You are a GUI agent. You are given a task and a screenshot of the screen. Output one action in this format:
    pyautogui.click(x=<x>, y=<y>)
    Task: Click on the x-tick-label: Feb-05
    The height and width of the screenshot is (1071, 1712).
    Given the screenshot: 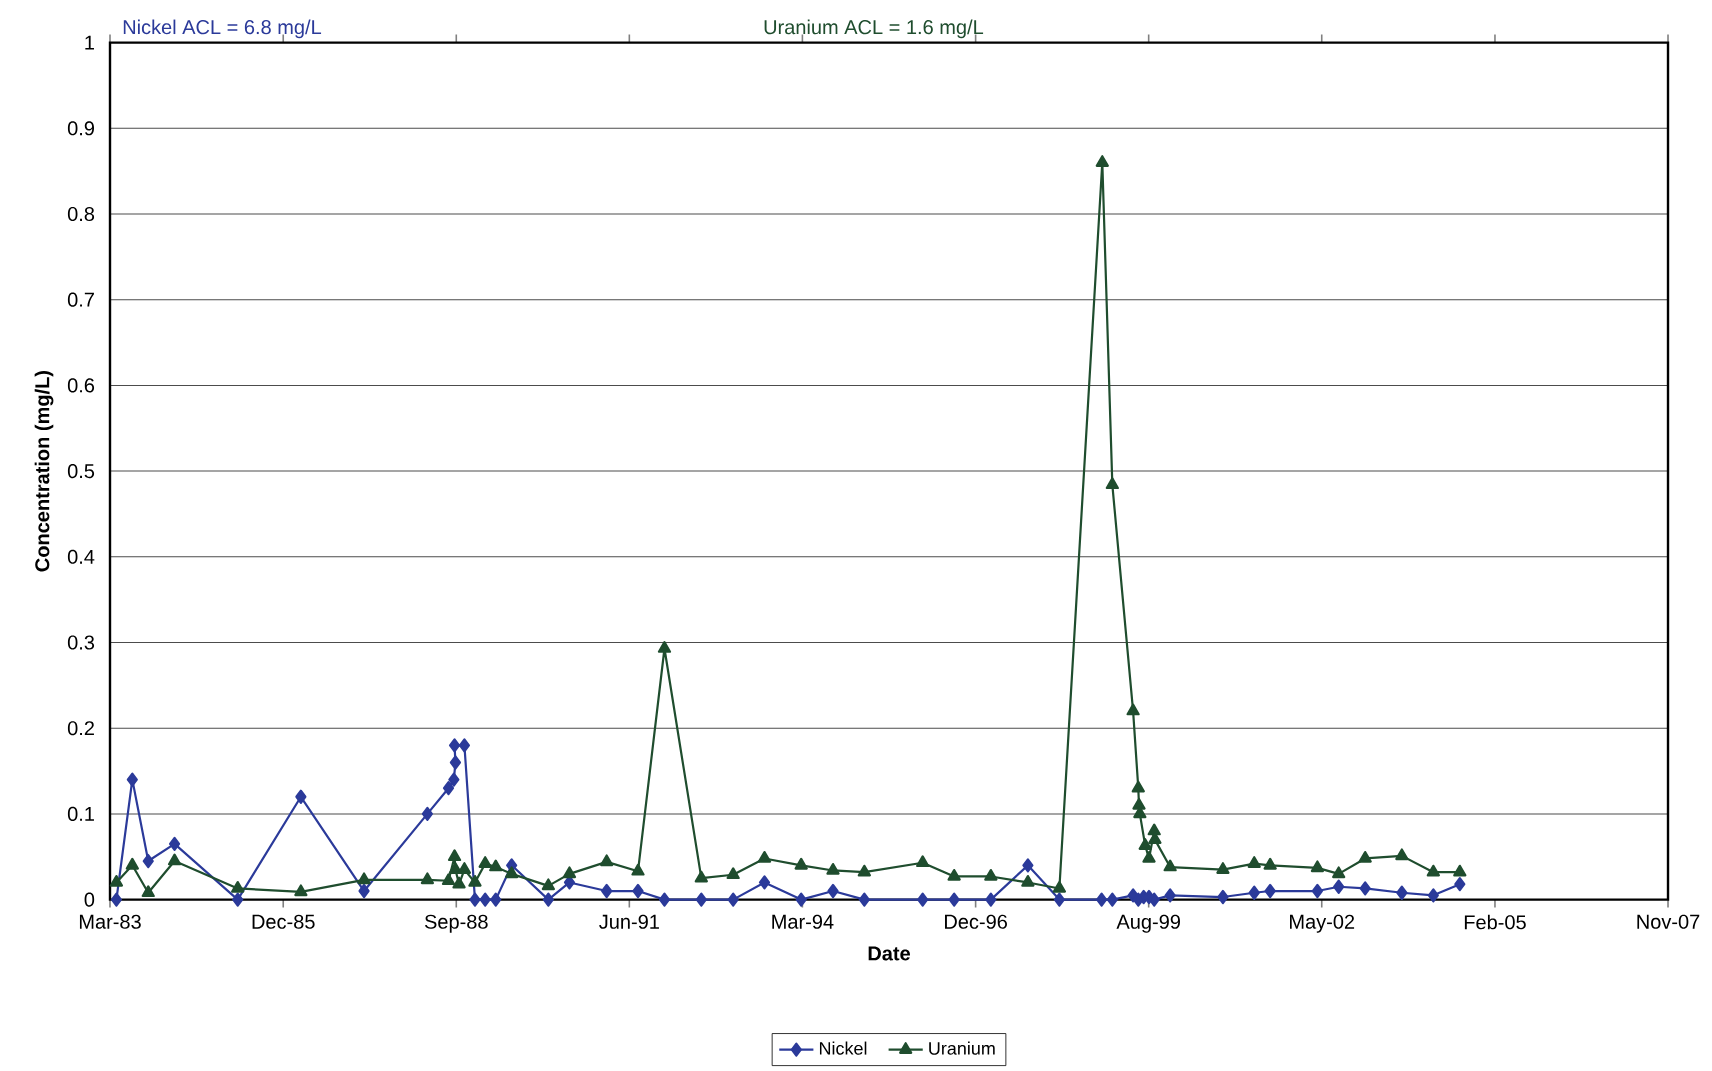 What is the action you would take?
    pyautogui.click(x=1495, y=922)
    